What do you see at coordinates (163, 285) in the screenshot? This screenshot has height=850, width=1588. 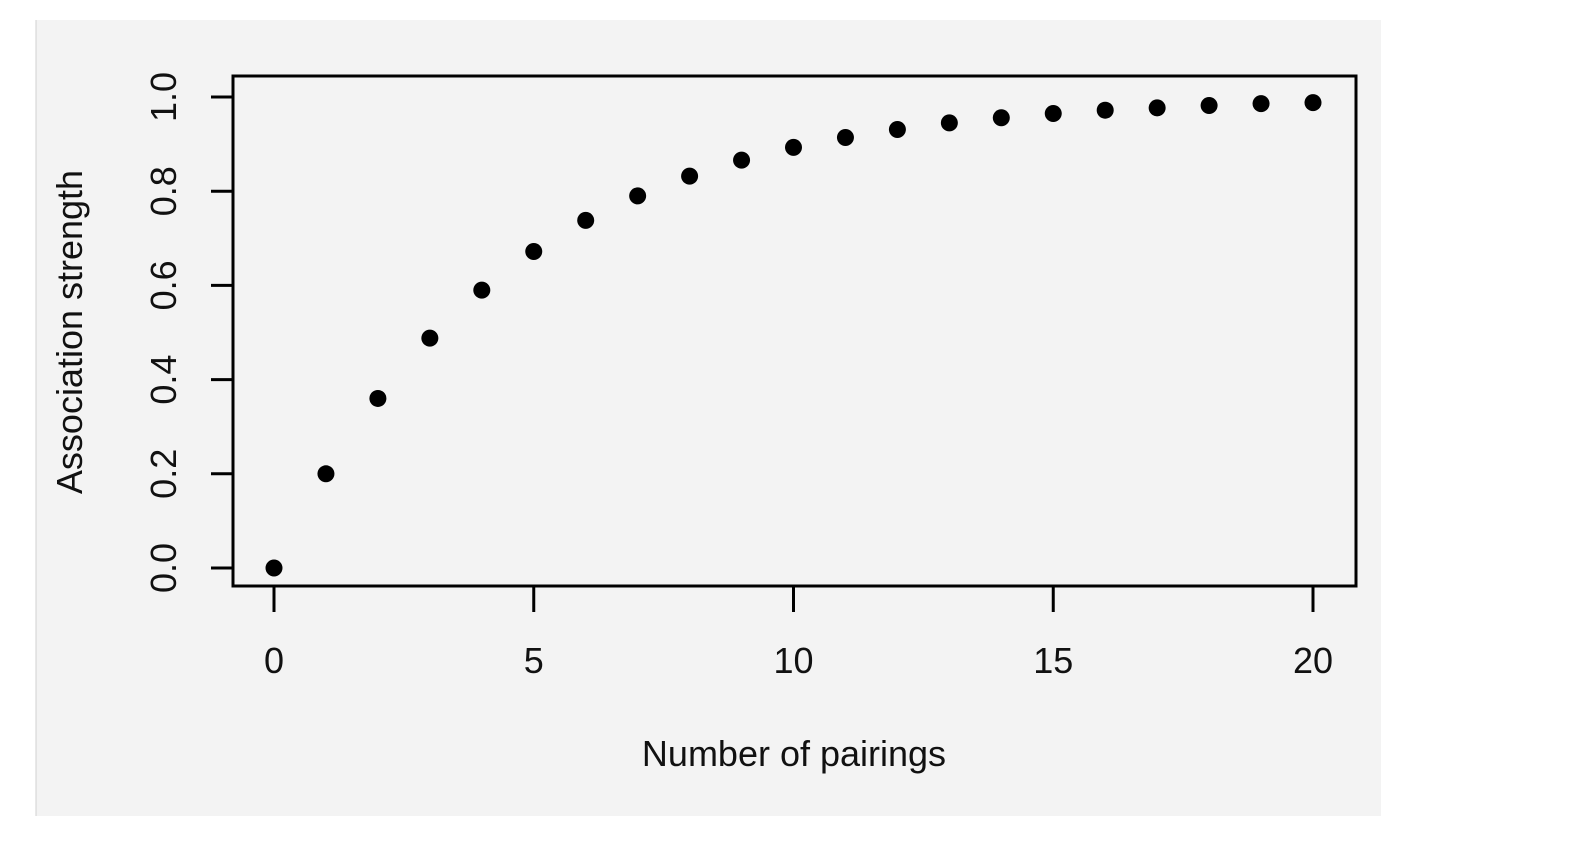 I see `y-tick-label: 0.6` at bounding box center [163, 285].